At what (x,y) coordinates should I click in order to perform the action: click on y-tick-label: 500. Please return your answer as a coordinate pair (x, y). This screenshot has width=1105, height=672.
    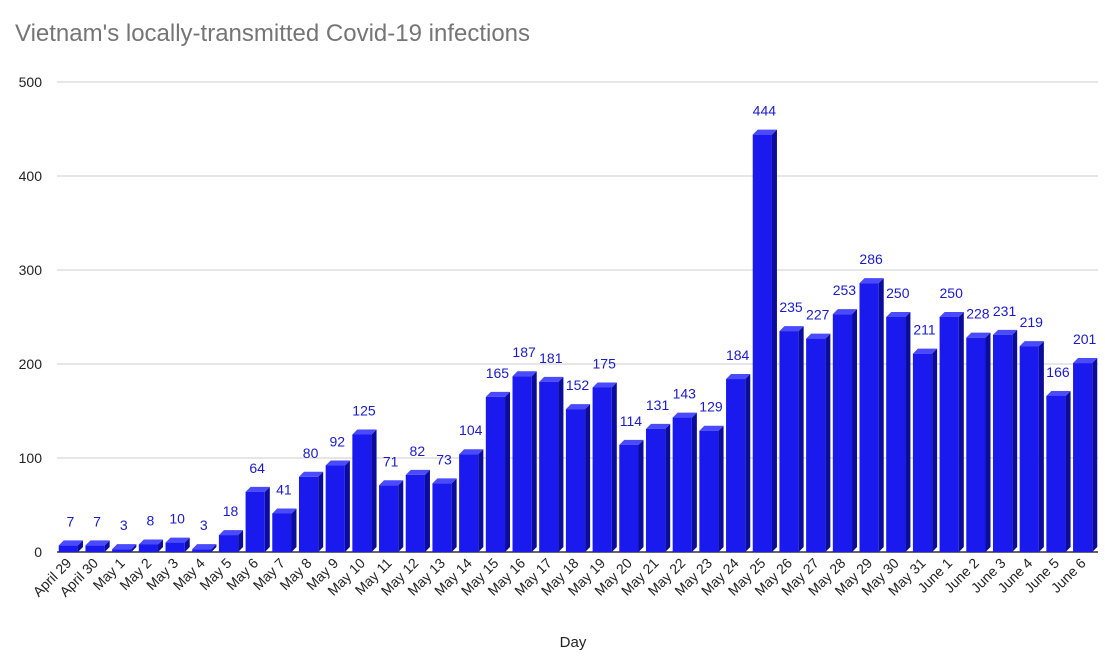
    Looking at the image, I should click on (31, 82).